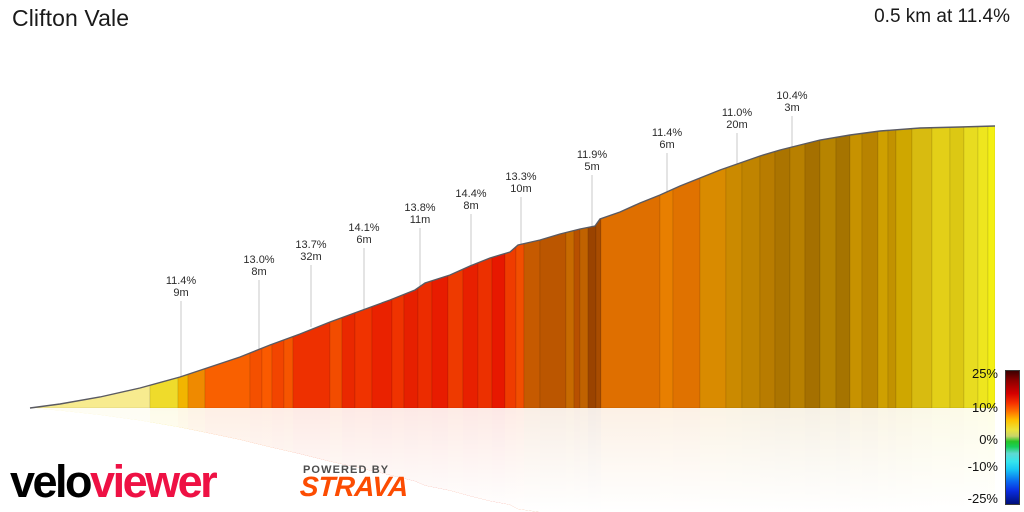 The image size is (1024, 512). I want to click on gradient-scale-bar, so click(1012, 437).